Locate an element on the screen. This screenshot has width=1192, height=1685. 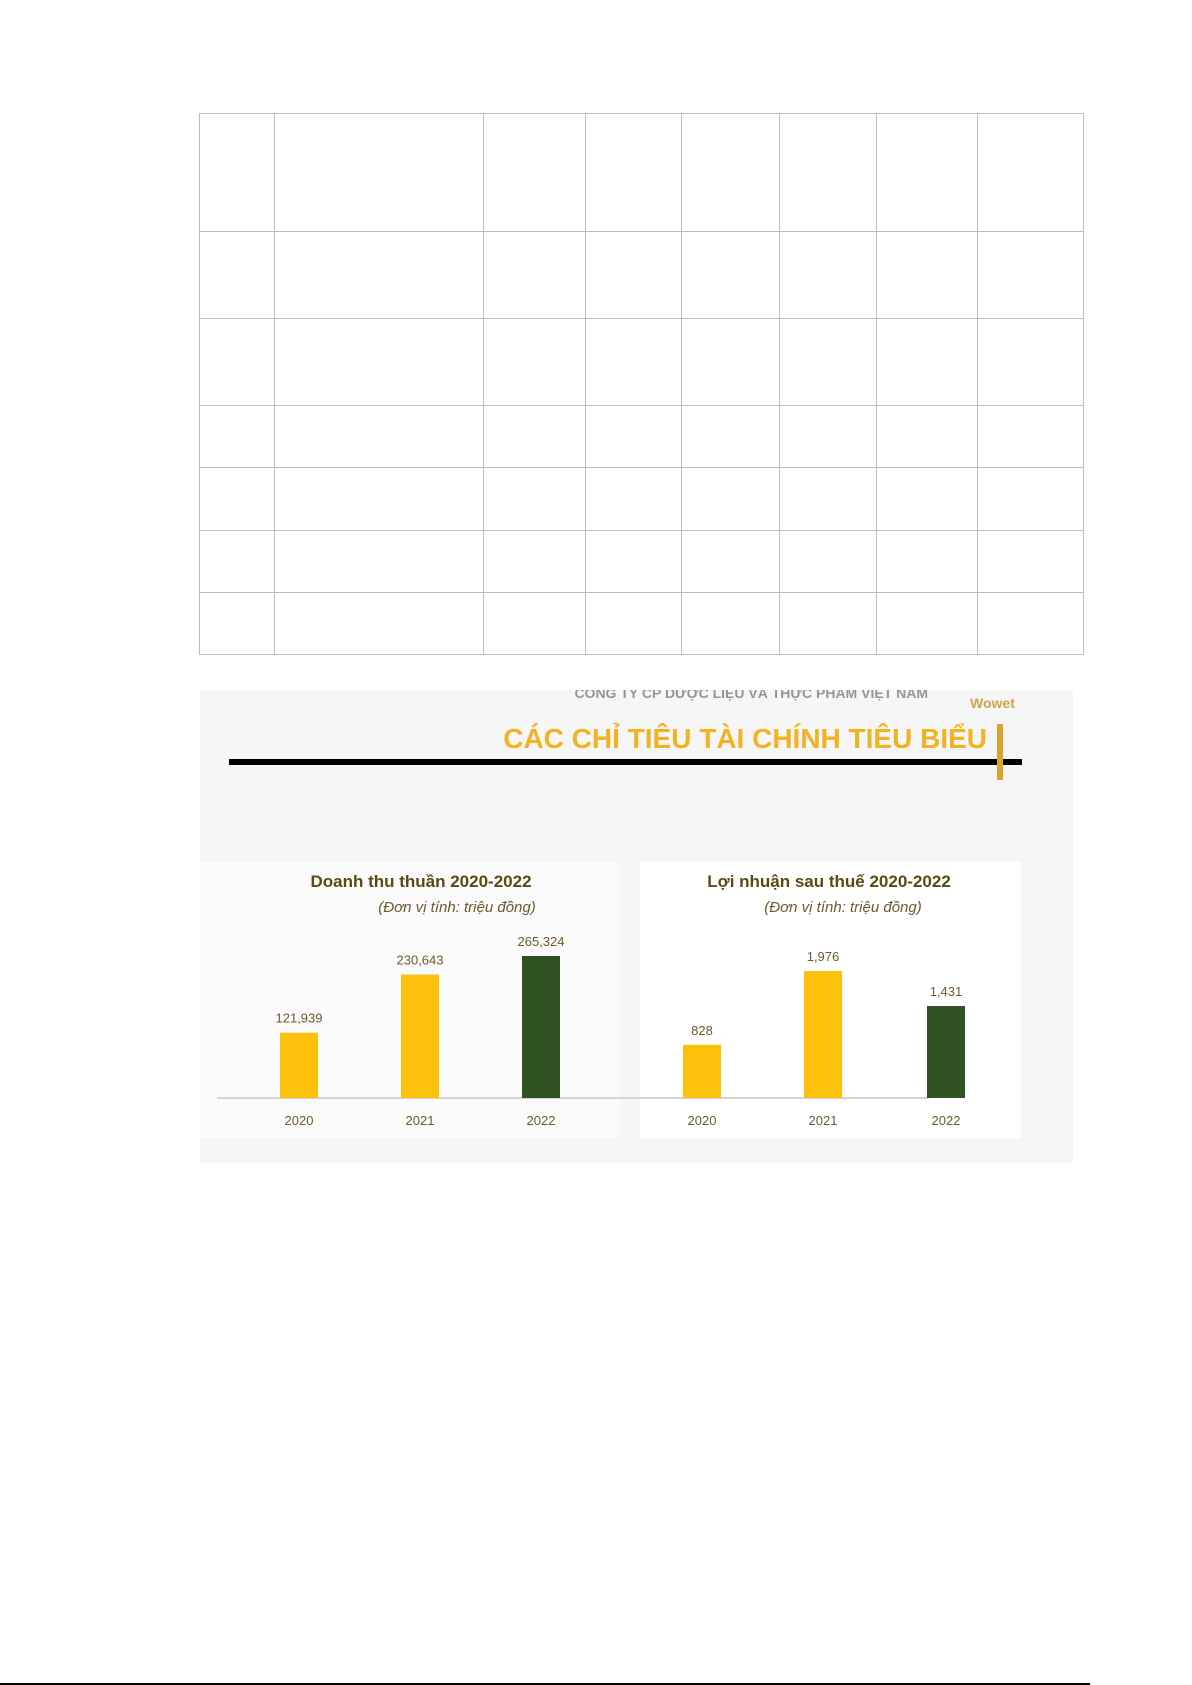
data-label: 1,976 is located at coordinates (823, 956).